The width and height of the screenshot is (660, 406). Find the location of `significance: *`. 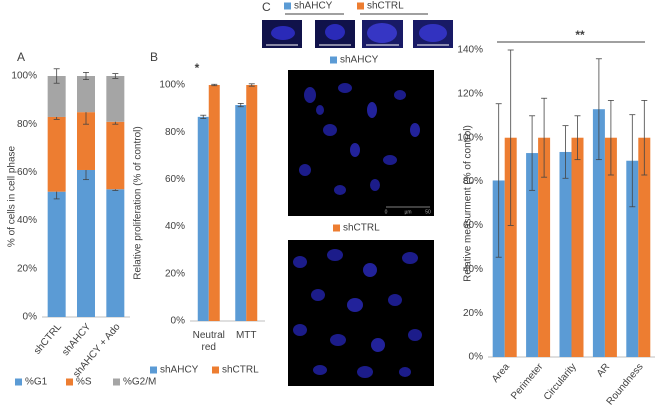

significance: * is located at coordinates (197, 68).